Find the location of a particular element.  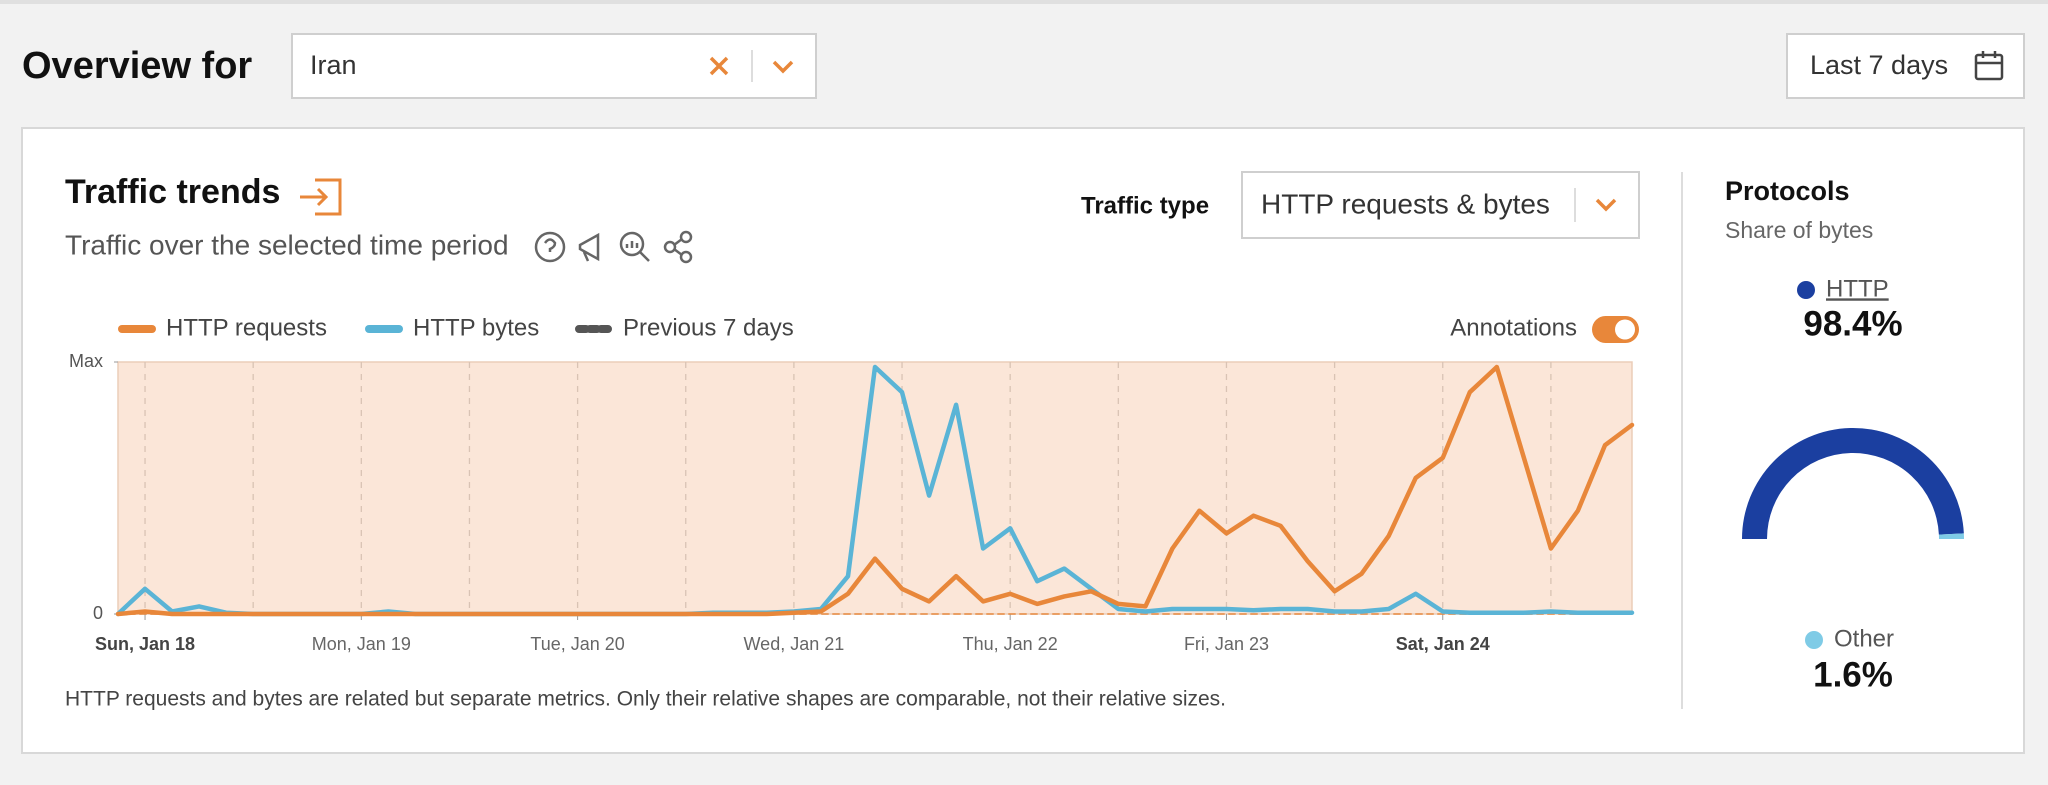

x-tick-label: Sat, Jan 24 is located at coordinates (1443, 644).